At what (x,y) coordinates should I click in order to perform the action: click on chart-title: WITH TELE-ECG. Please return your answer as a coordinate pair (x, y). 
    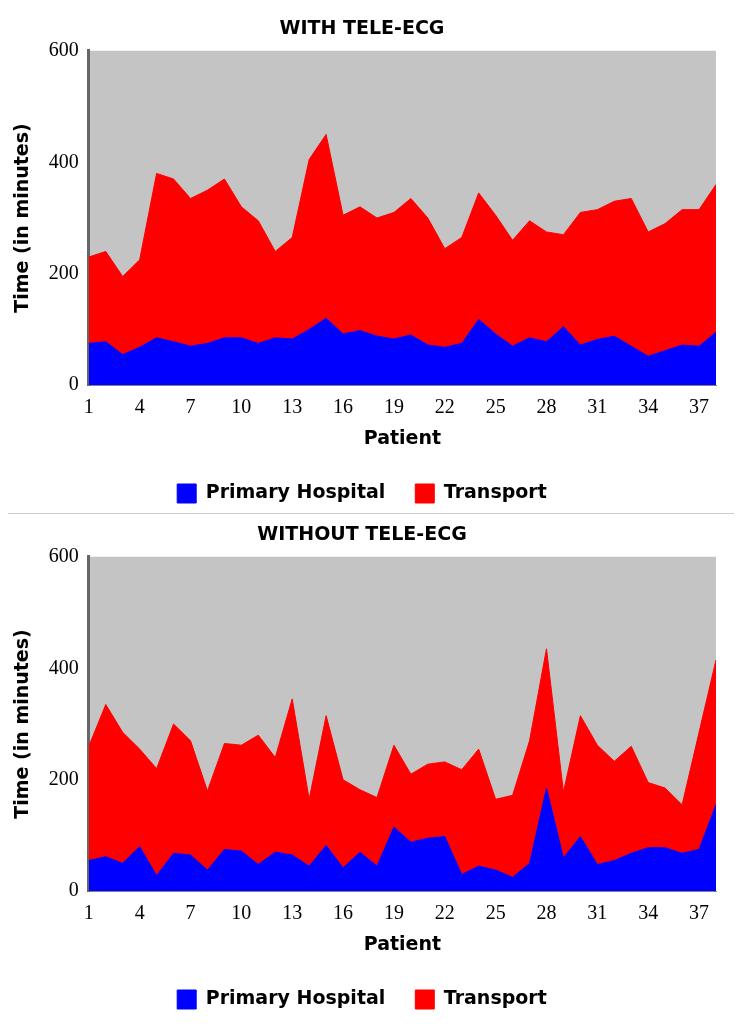
    Looking at the image, I should click on (362, 27).